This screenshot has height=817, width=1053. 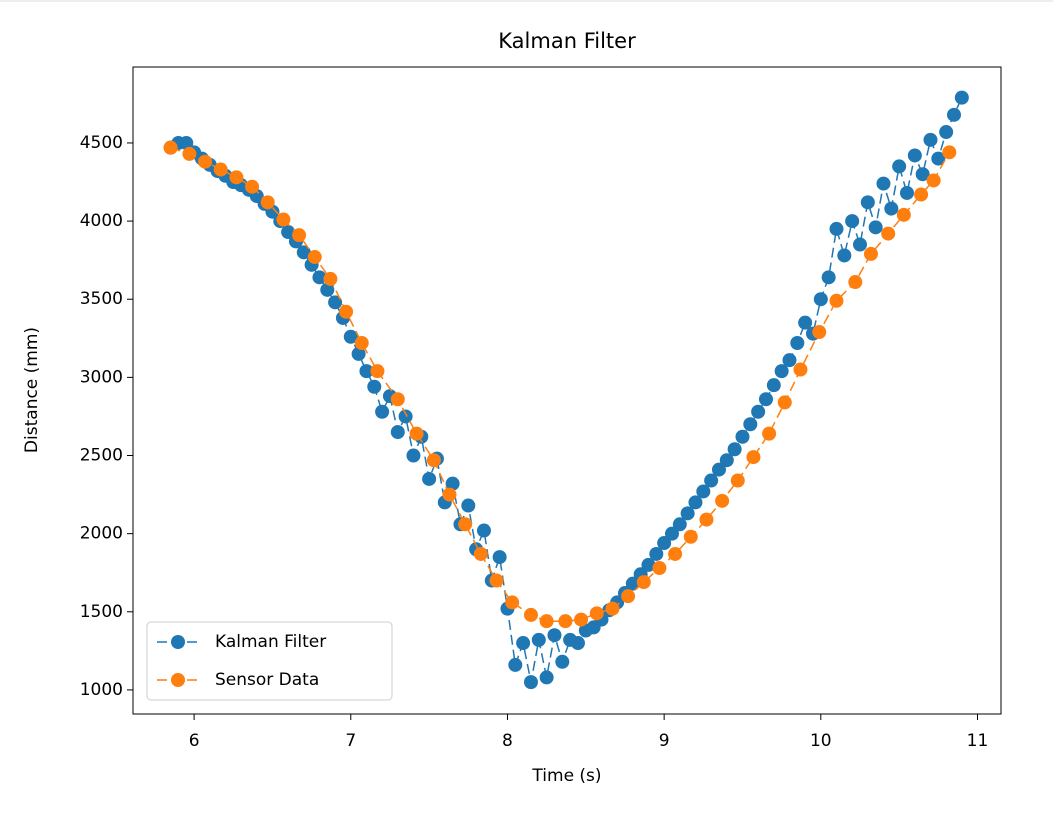 What do you see at coordinates (101, 143) in the screenshot?
I see `y-tick-label: 4500` at bounding box center [101, 143].